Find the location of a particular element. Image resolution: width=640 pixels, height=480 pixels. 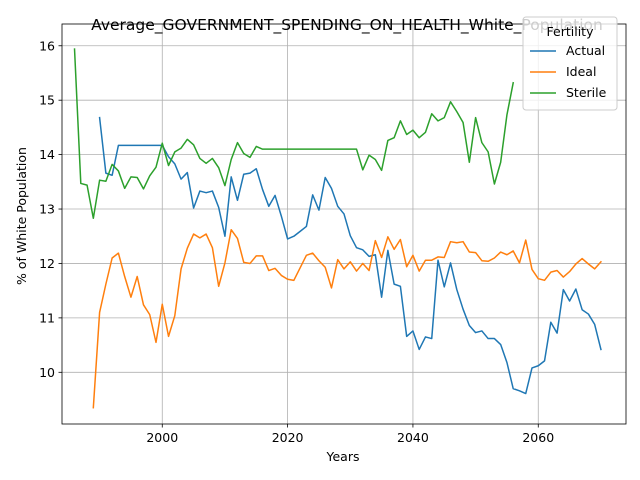

y-tick-label: 16 is located at coordinates (47, 45).